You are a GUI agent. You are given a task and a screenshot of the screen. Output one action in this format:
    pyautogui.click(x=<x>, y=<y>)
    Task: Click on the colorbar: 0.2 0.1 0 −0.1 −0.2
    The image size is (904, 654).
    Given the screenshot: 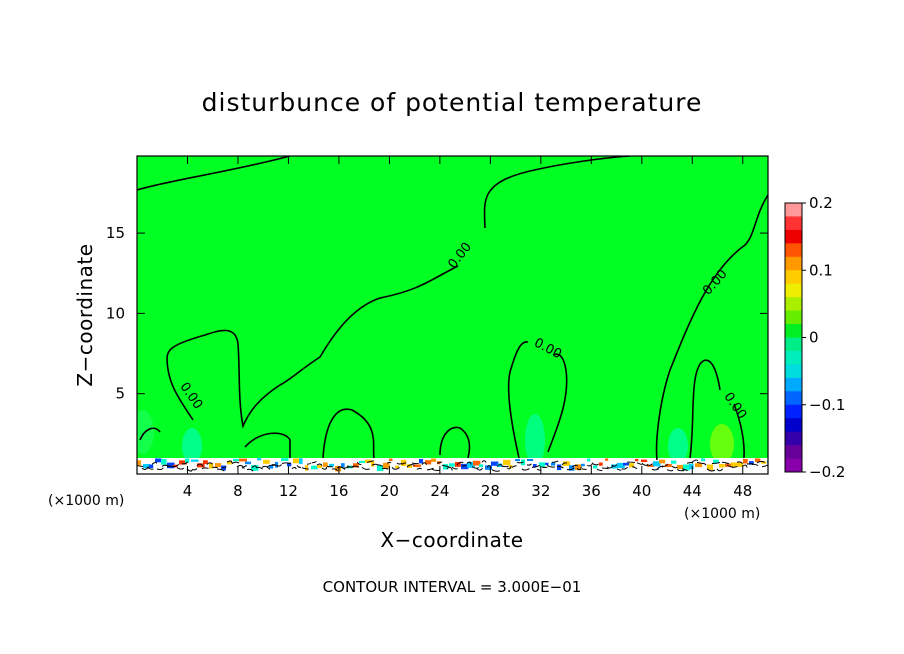 What is the action you would take?
    pyautogui.click(x=814, y=337)
    